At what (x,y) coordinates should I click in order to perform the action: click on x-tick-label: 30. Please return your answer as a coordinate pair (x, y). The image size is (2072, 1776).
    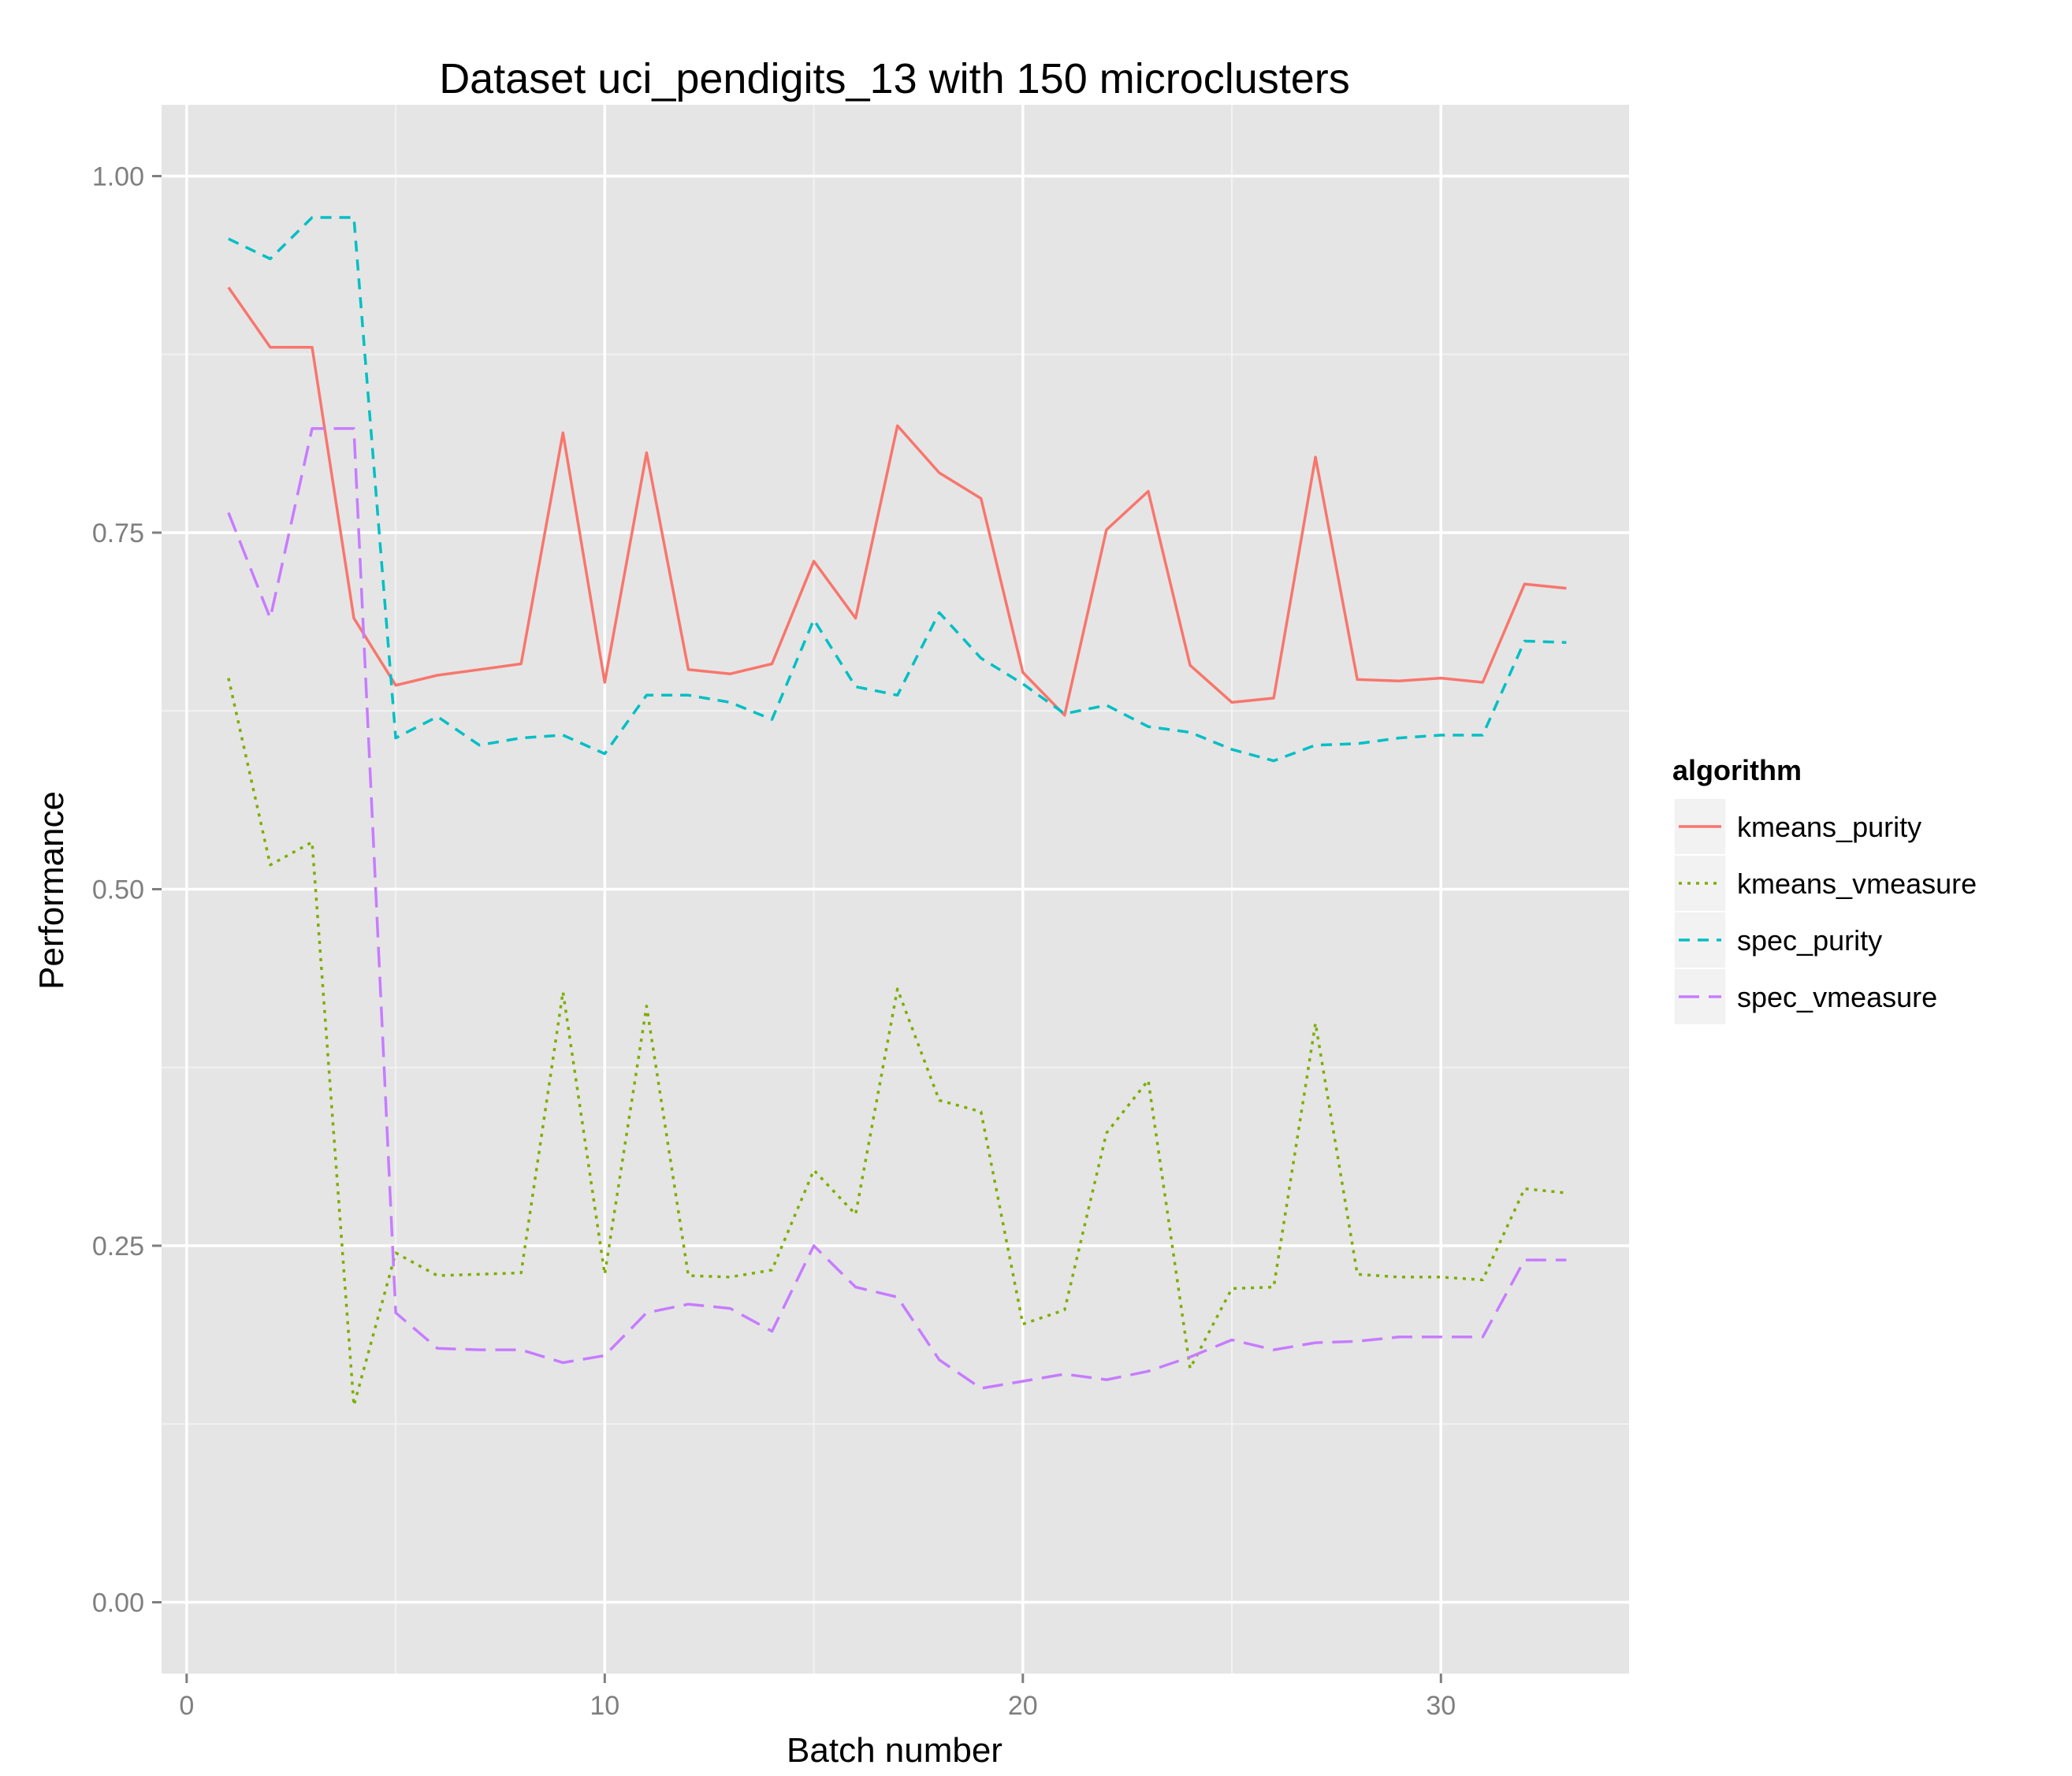
    Looking at the image, I should click on (1441, 1706).